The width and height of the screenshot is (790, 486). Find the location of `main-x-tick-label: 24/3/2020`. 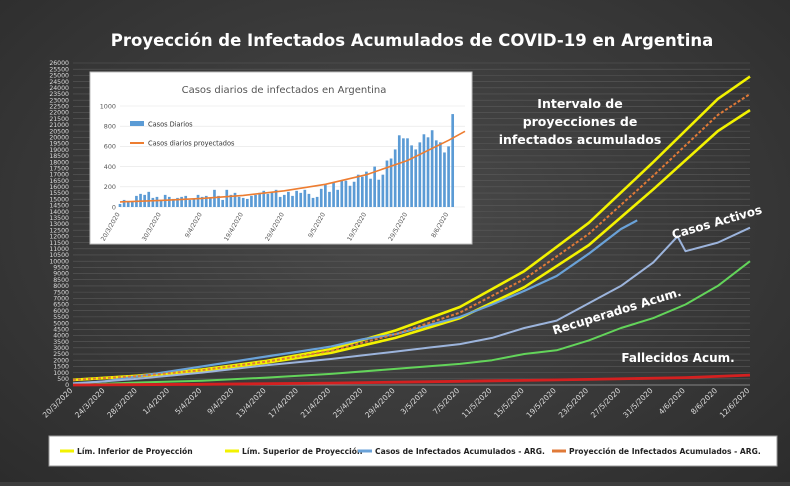

main-x-tick-label: 24/3/2020 is located at coordinates (90, 403).